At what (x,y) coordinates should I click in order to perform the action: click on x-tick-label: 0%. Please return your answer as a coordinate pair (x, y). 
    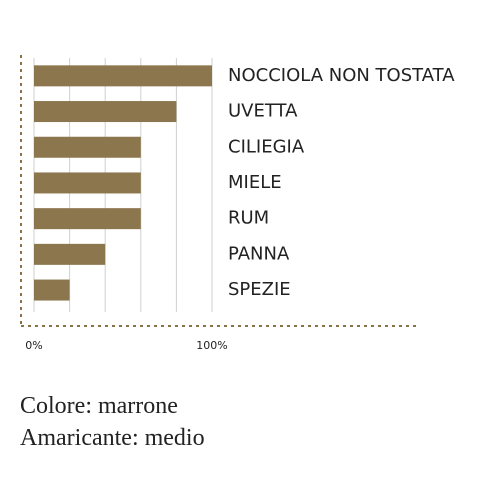
    Looking at the image, I should click on (33, 345).